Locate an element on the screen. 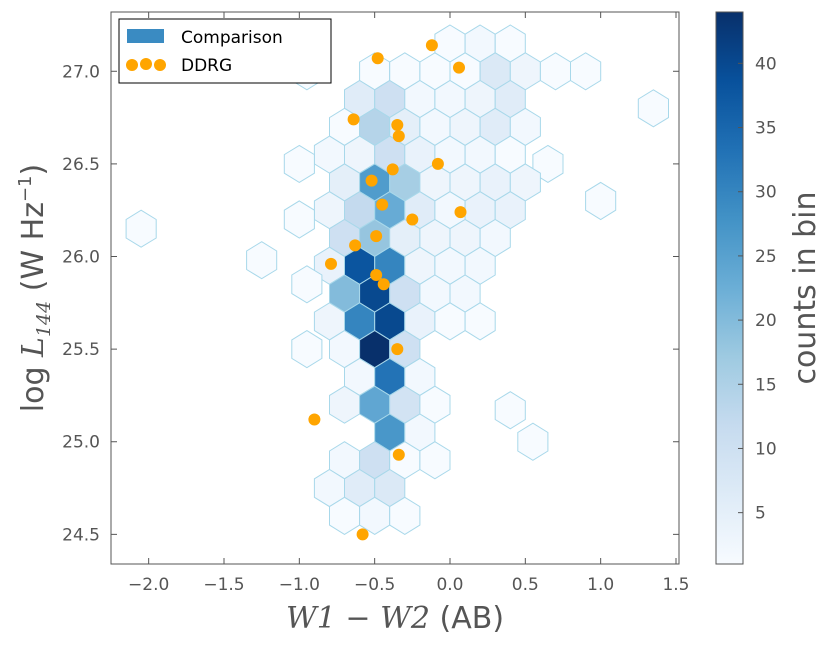  y-axis-title-subscript: 144 is located at coordinates (44, 319).